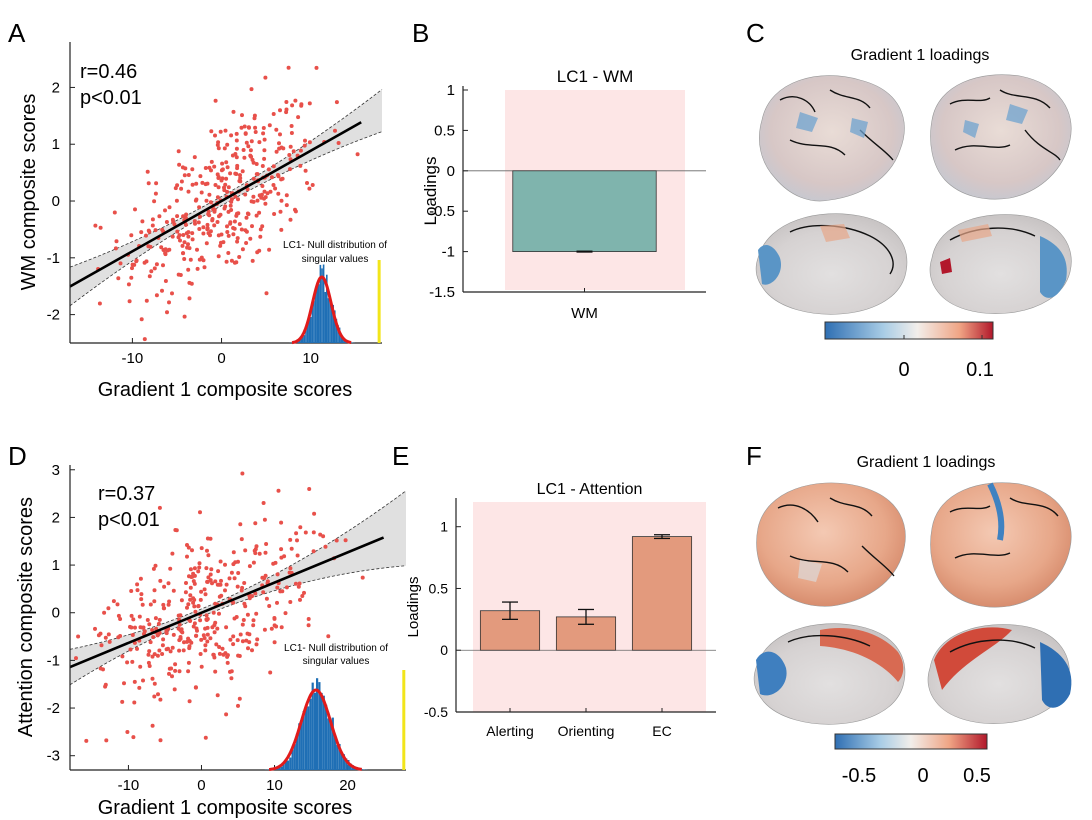  I want to click on y-tick-label: -1, so click(53, 660).